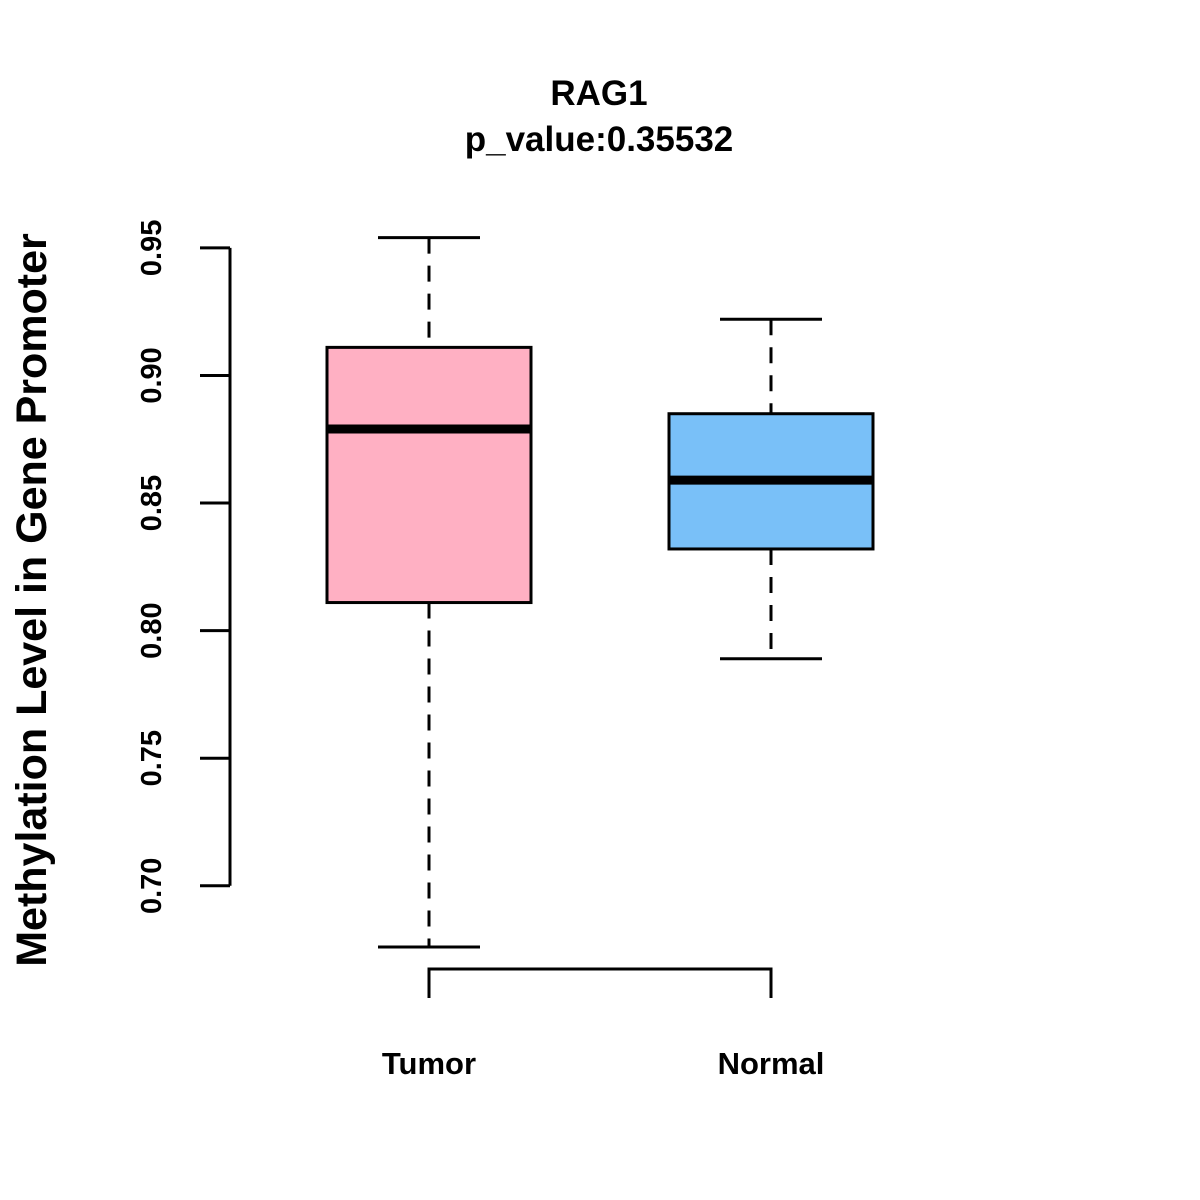  What do you see at coordinates (600, 982) in the screenshot?
I see `x-axis-line` at bounding box center [600, 982].